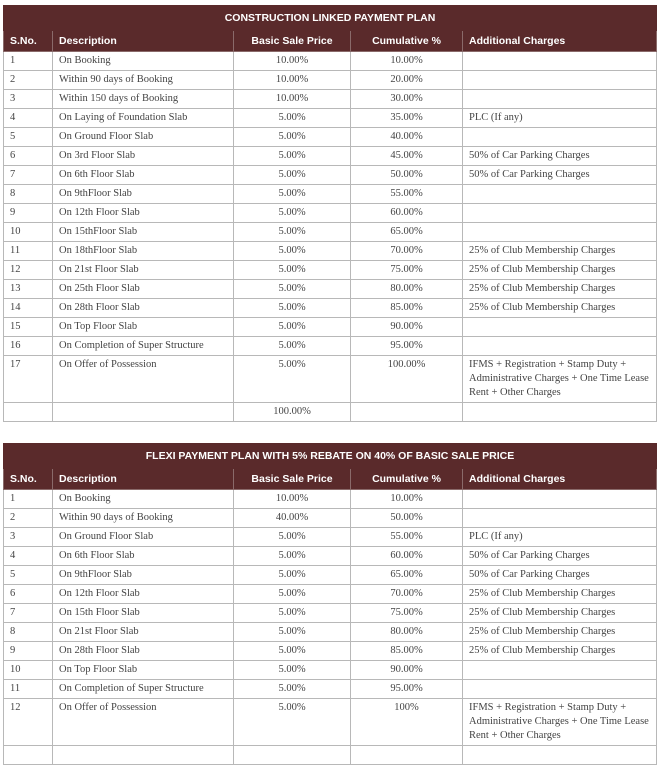  Describe the element at coordinates (406, 61) in the screenshot. I see `cumulative-cell: 10.00%` at that location.